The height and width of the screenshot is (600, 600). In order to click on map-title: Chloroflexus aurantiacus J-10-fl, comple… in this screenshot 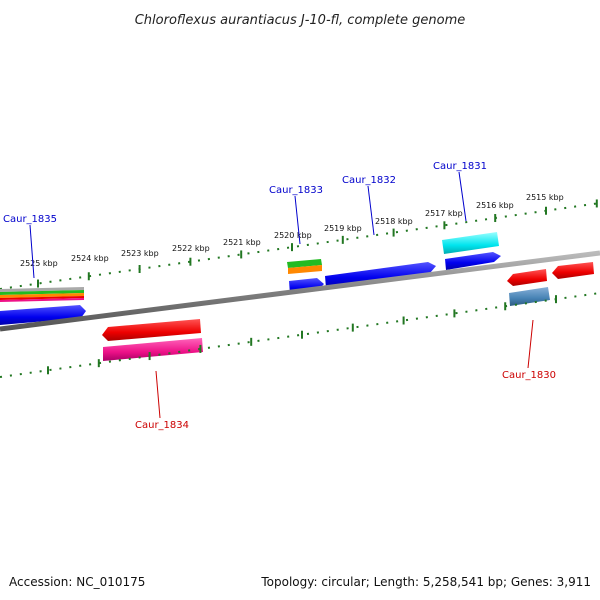, I will do `click(300, 20)`.